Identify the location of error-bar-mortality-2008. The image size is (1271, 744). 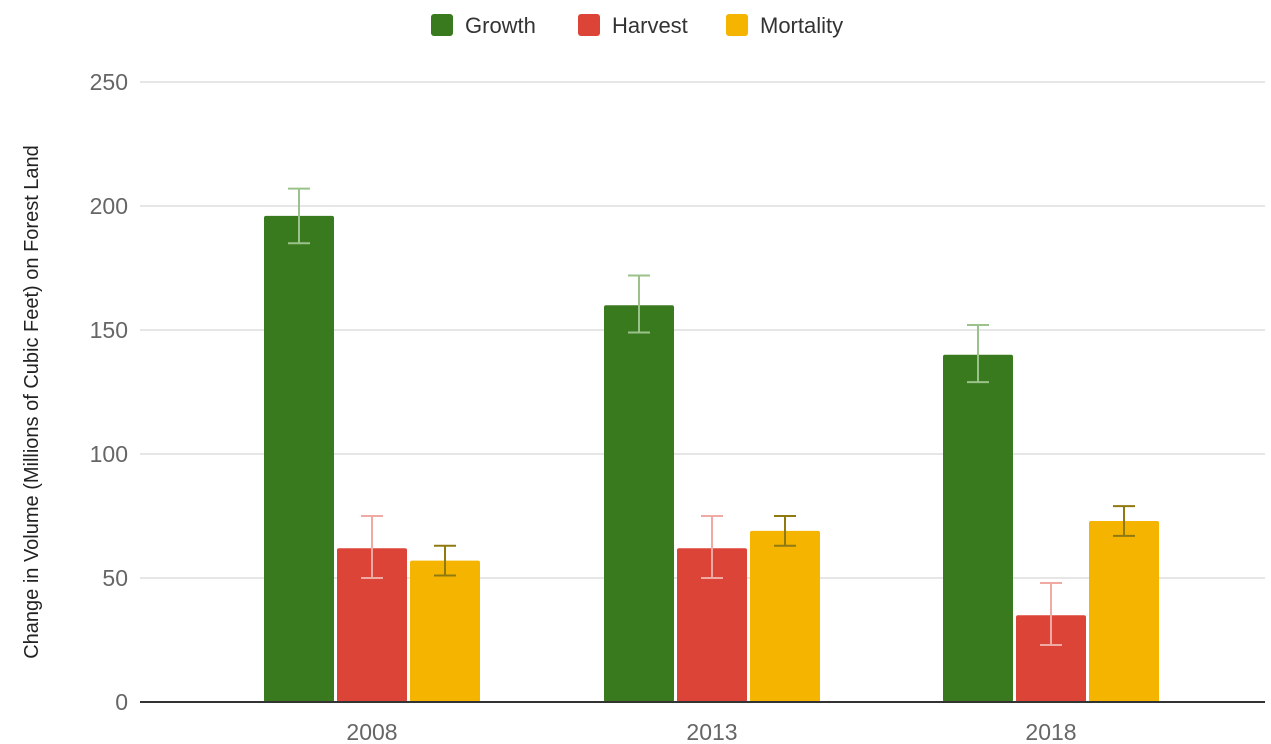
(445, 560).